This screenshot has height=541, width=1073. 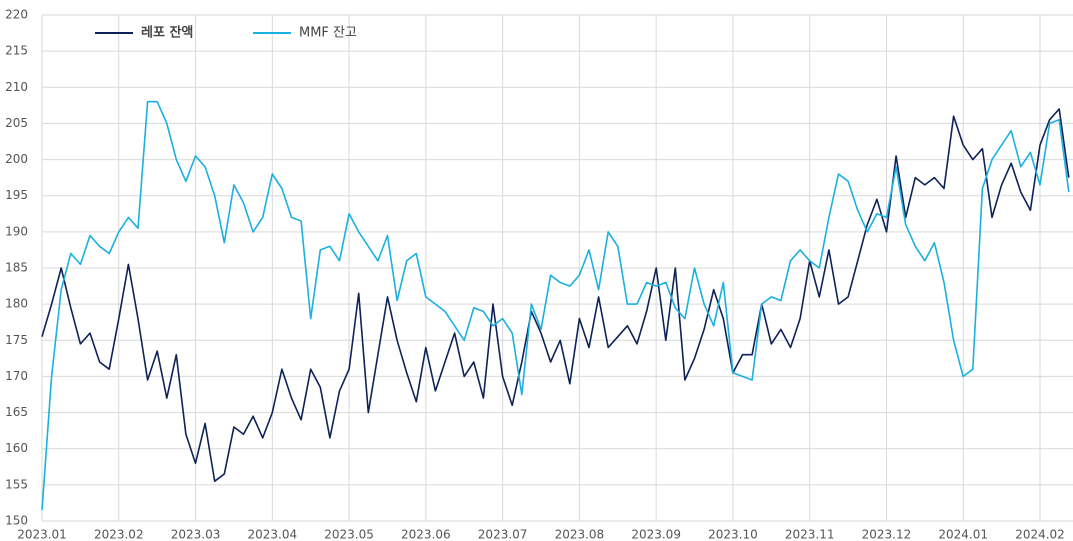 I want to click on y-tick-label: 200, so click(x=16, y=159).